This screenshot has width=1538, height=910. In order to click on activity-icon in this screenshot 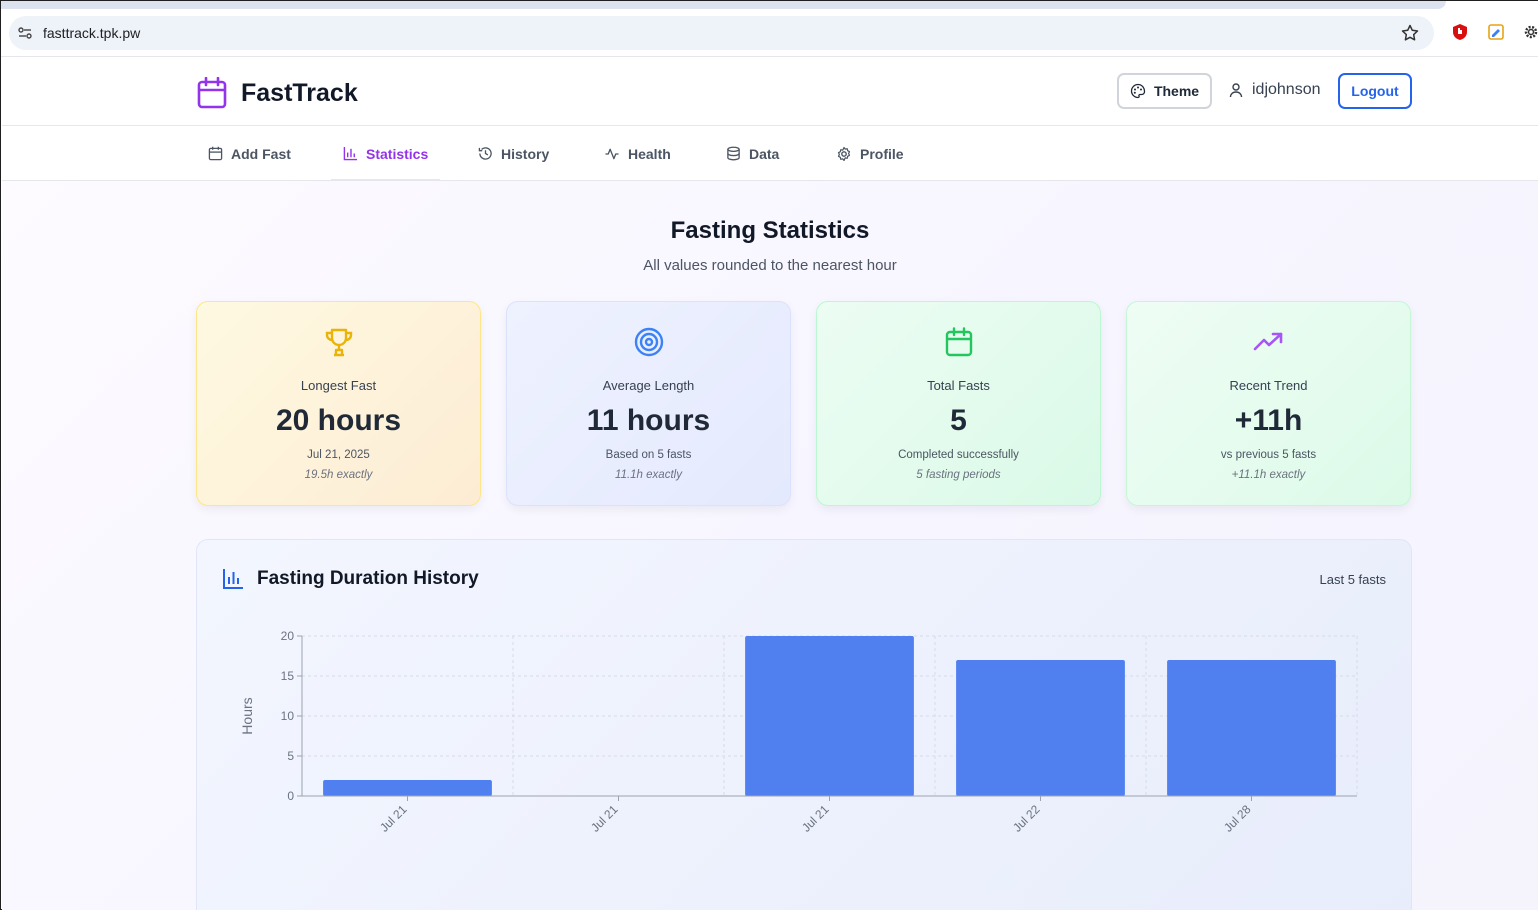, I will do `click(612, 154)`.